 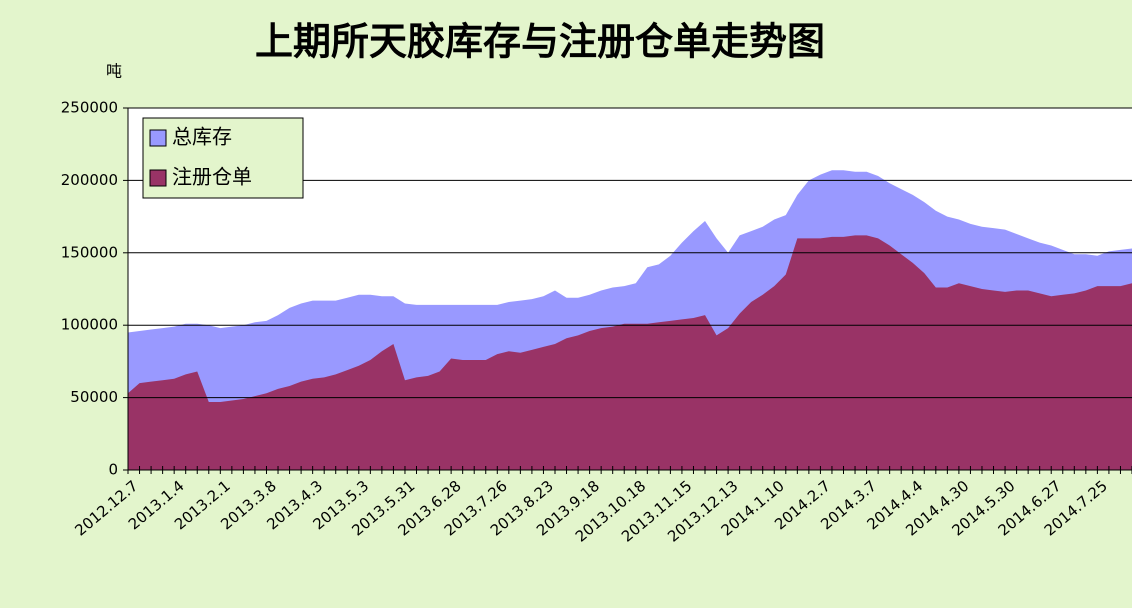 I want to click on y-tick-label: 200000, so click(x=89, y=180).